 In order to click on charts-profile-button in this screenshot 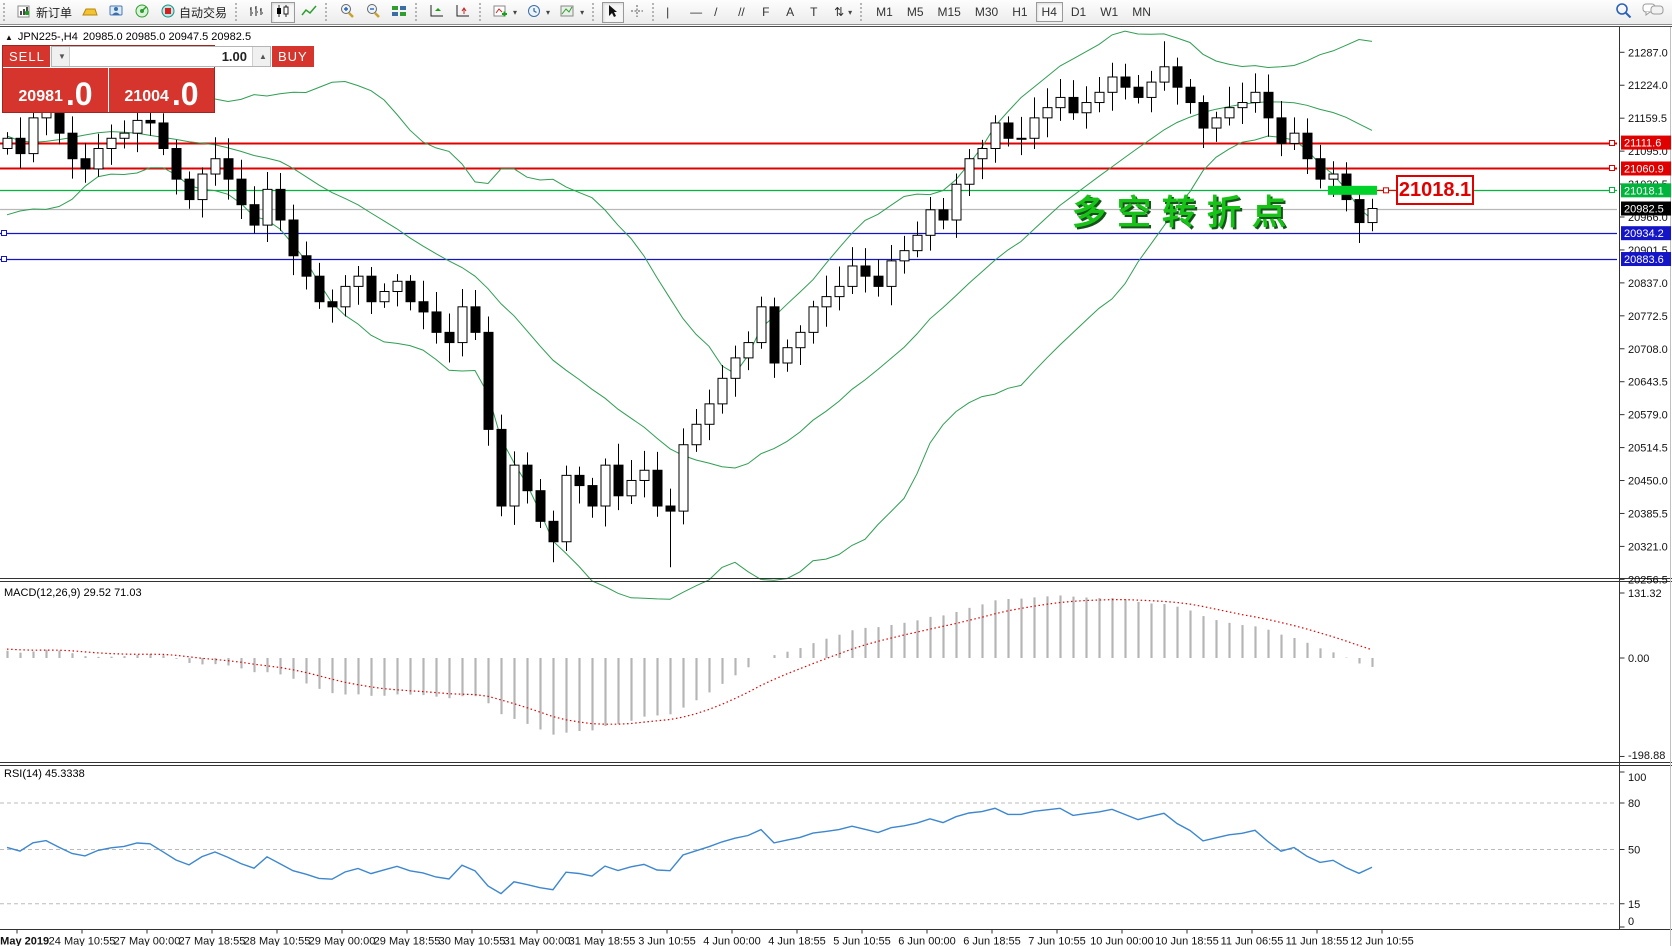, I will do `click(90, 12)`.